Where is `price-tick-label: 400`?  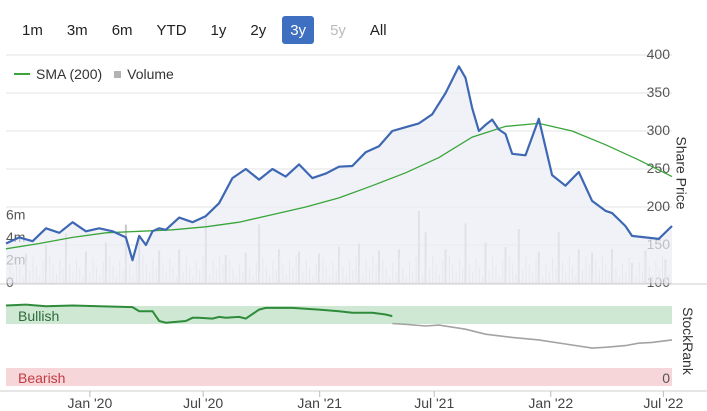 price-tick-label: 400 is located at coordinates (659, 54).